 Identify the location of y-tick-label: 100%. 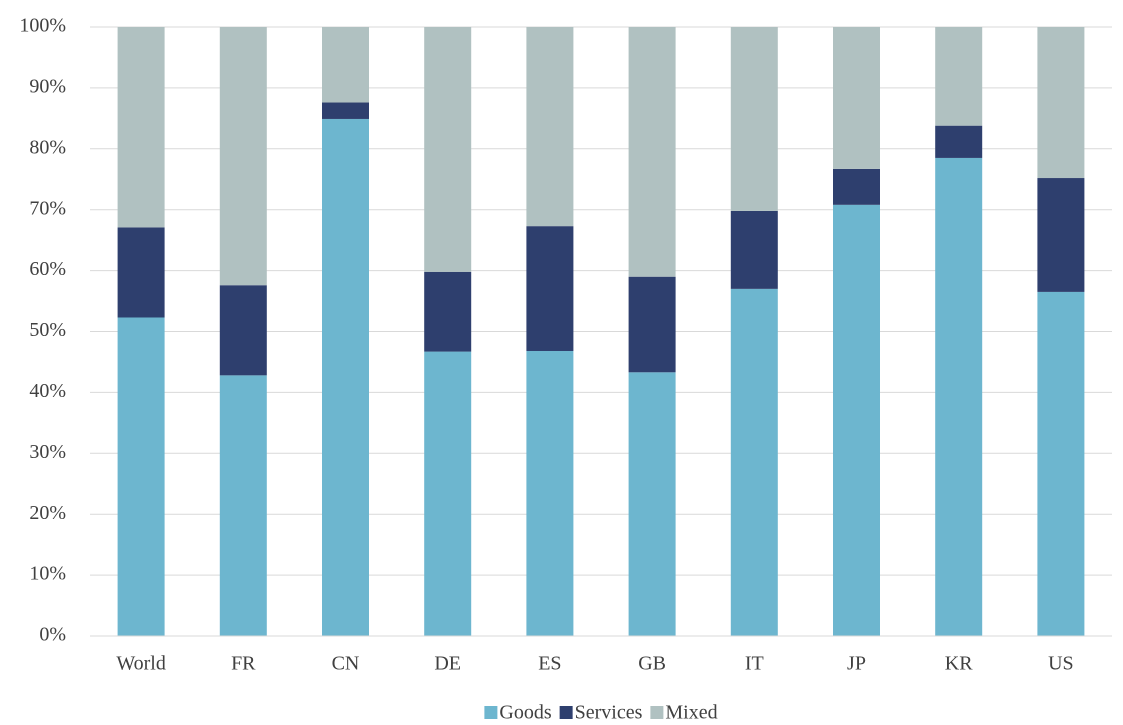
(42, 26).